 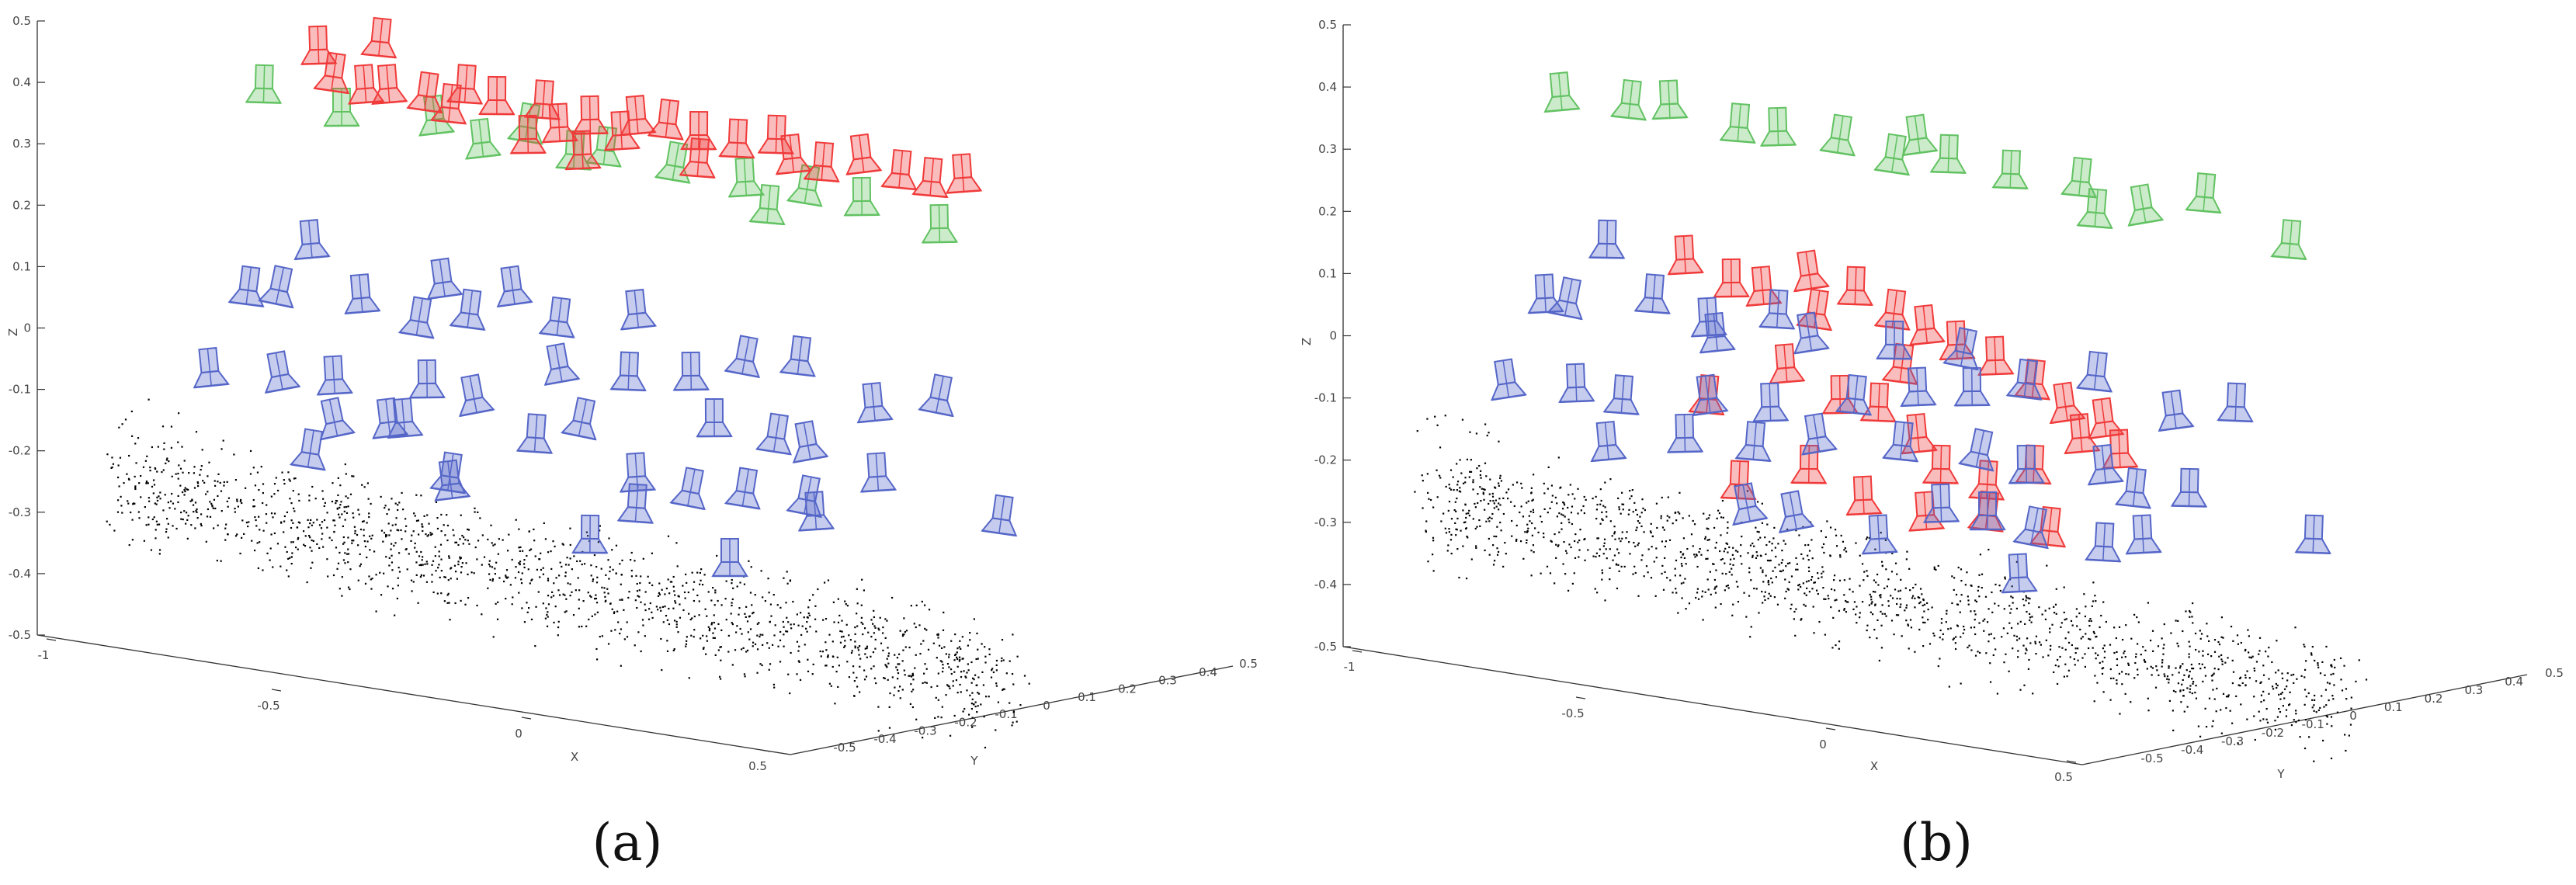 What do you see at coordinates (1811, 271) in the screenshot?
I see `red-camera` at bounding box center [1811, 271].